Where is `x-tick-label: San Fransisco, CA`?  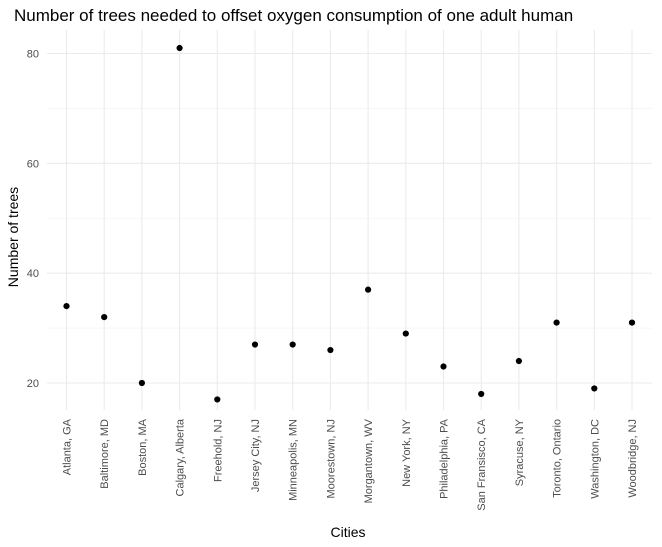 x-tick-label: San Fransisco, CA is located at coordinates (482, 464).